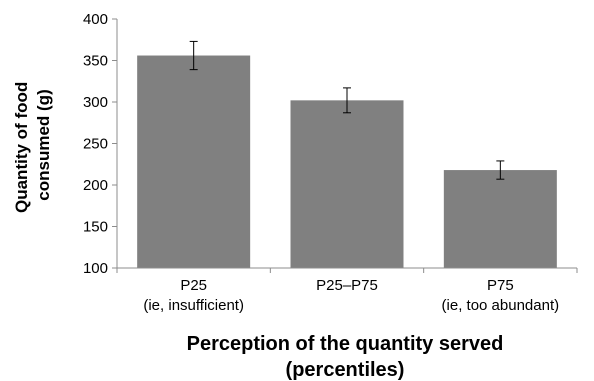 This screenshot has width=594, height=381. What do you see at coordinates (32, 145) in the screenshot?
I see `y-axis-label: Quantity of food consumed (g)` at bounding box center [32, 145].